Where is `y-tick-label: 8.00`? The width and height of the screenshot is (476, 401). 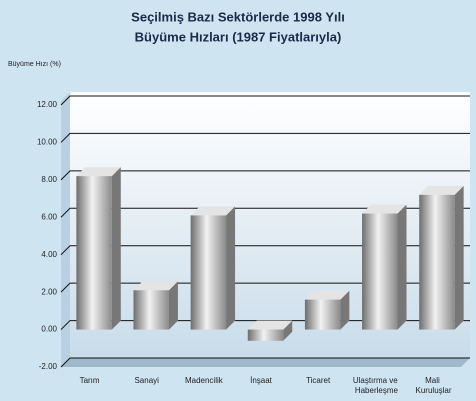 y-tick-label: 8.00 is located at coordinates (49, 179).